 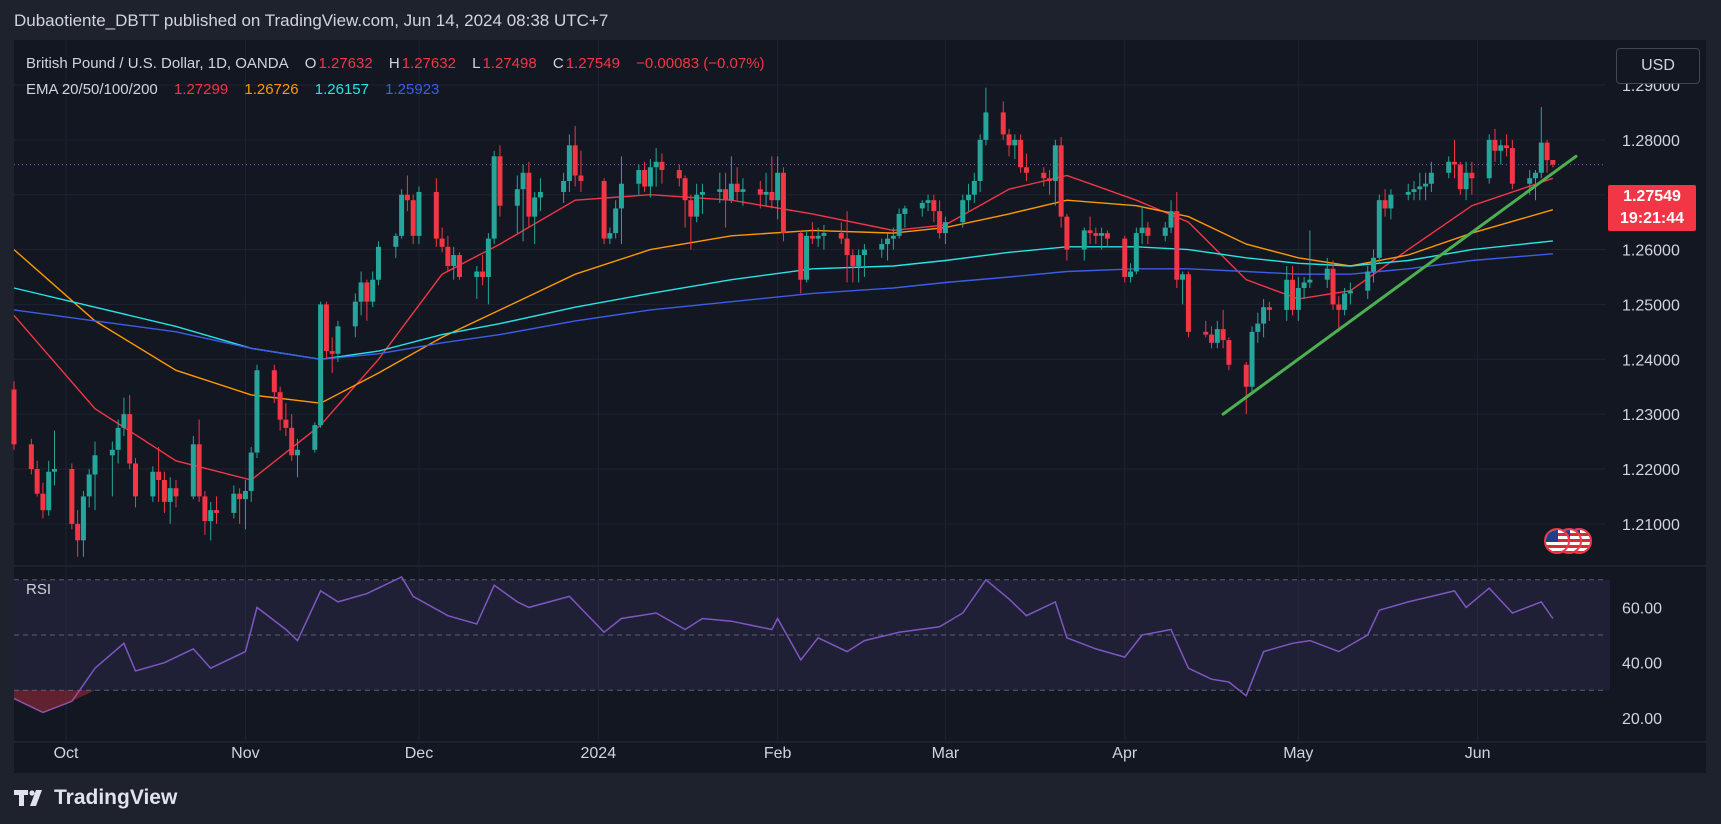 I want to click on ema-label: EMA 20/50/100/200, so click(x=92, y=89).